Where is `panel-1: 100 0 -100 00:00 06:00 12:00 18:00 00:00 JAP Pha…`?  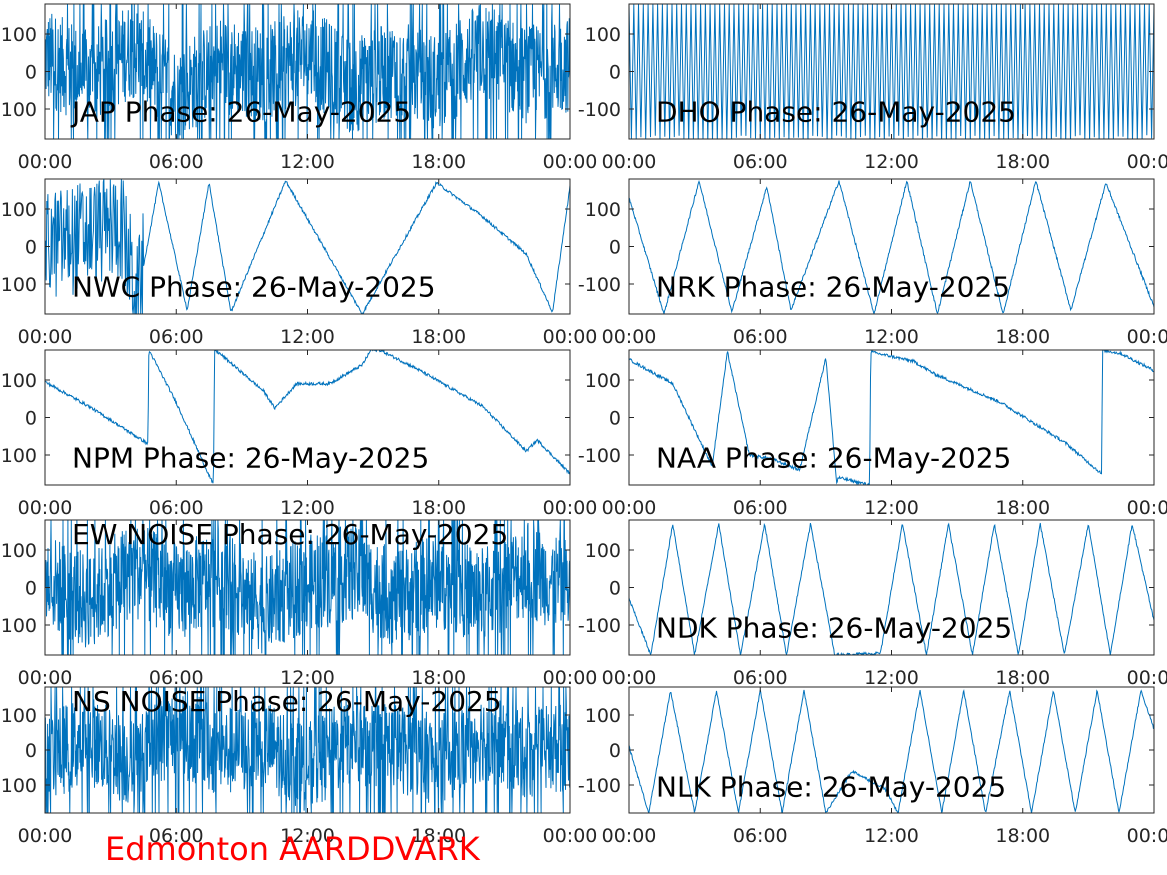
panel-1: 100 0 -100 00:00 06:00 12:00 18:00 00:00 JAP Pha… is located at coordinates (299, 88).